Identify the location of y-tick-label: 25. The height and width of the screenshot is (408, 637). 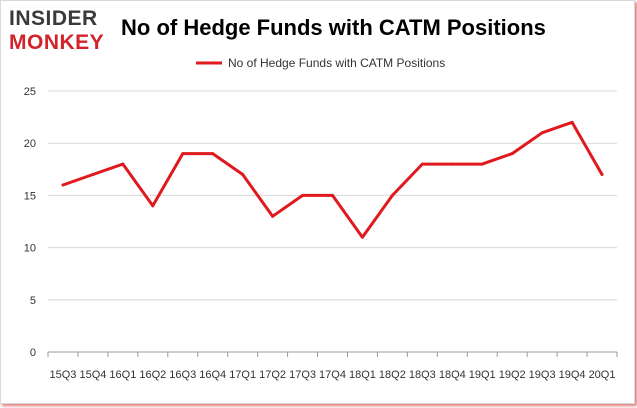
(30, 92).